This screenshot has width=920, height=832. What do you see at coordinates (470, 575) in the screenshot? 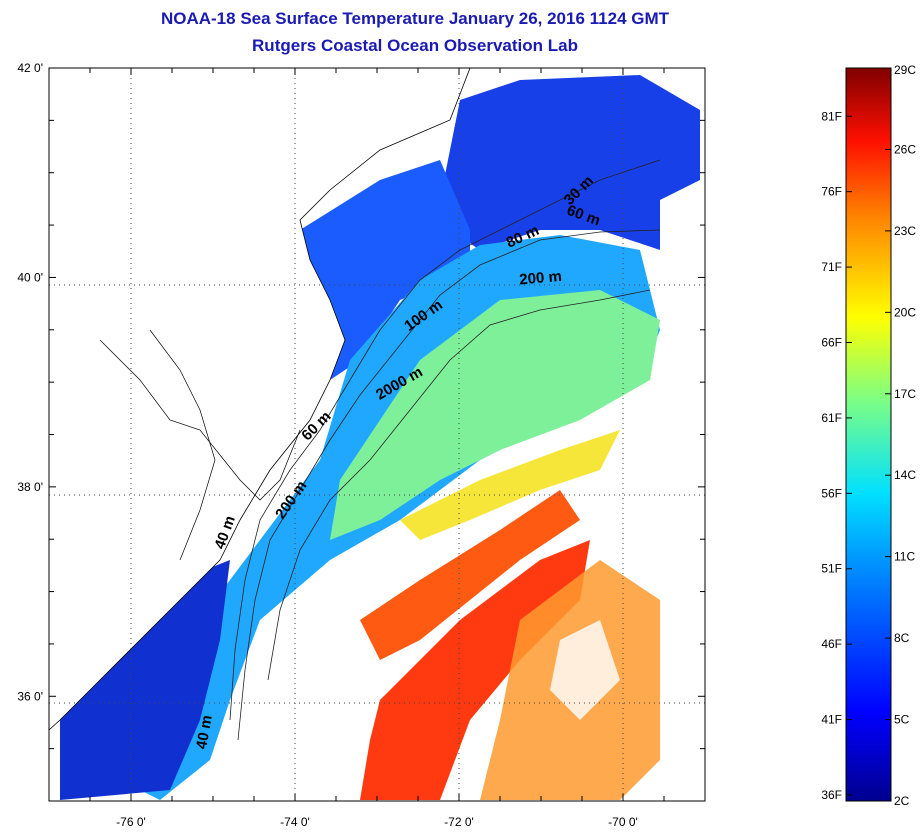
I see `gulf-stream-core` at bounding box center [470, 575].